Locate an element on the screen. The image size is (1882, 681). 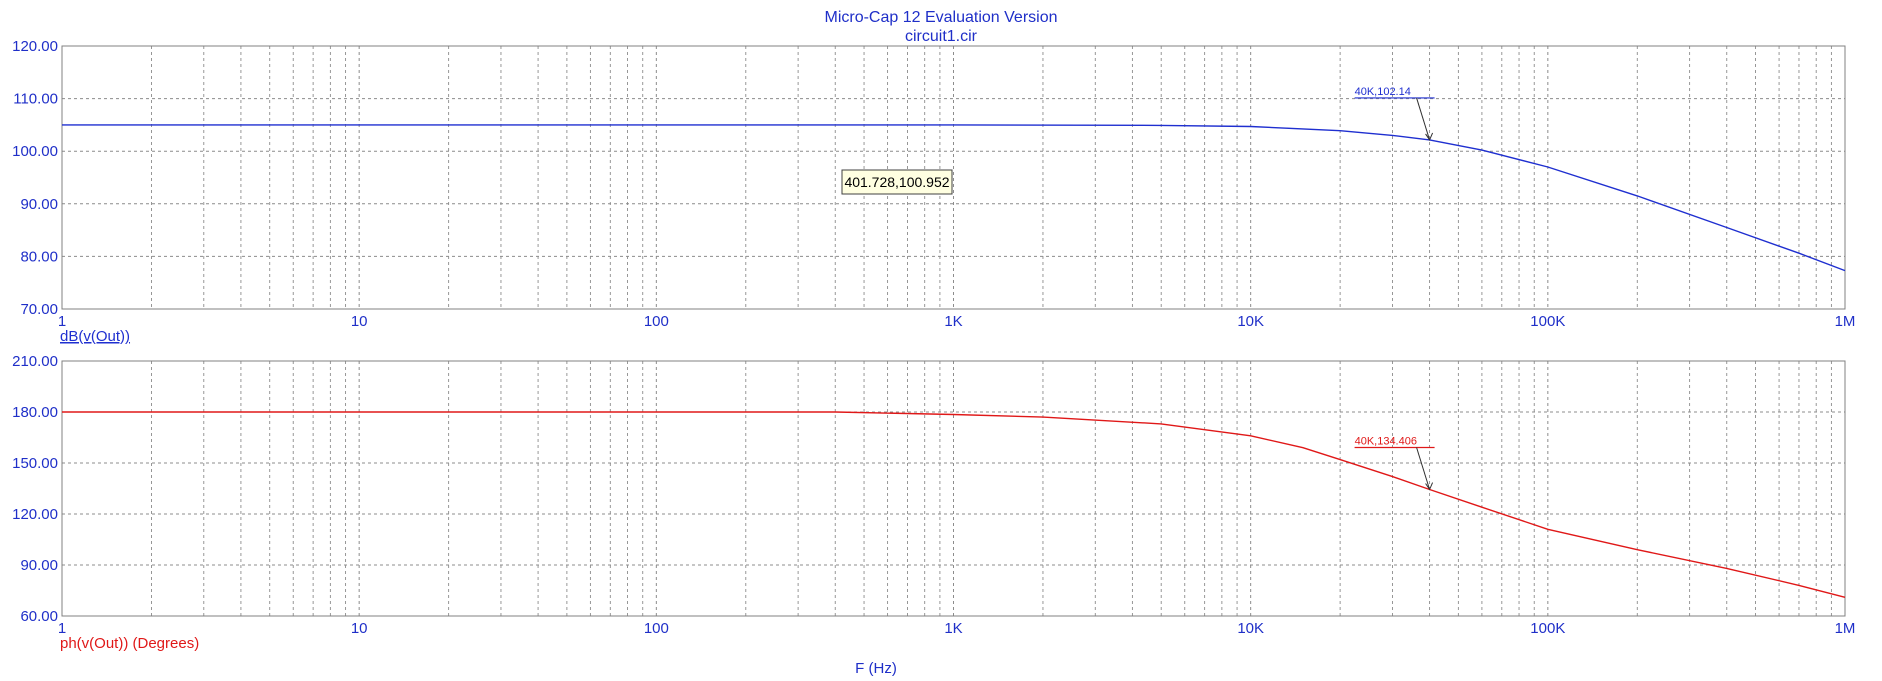
cursor-tooltip-label: 401.728,100.952 is located at coordinates (896, 182).